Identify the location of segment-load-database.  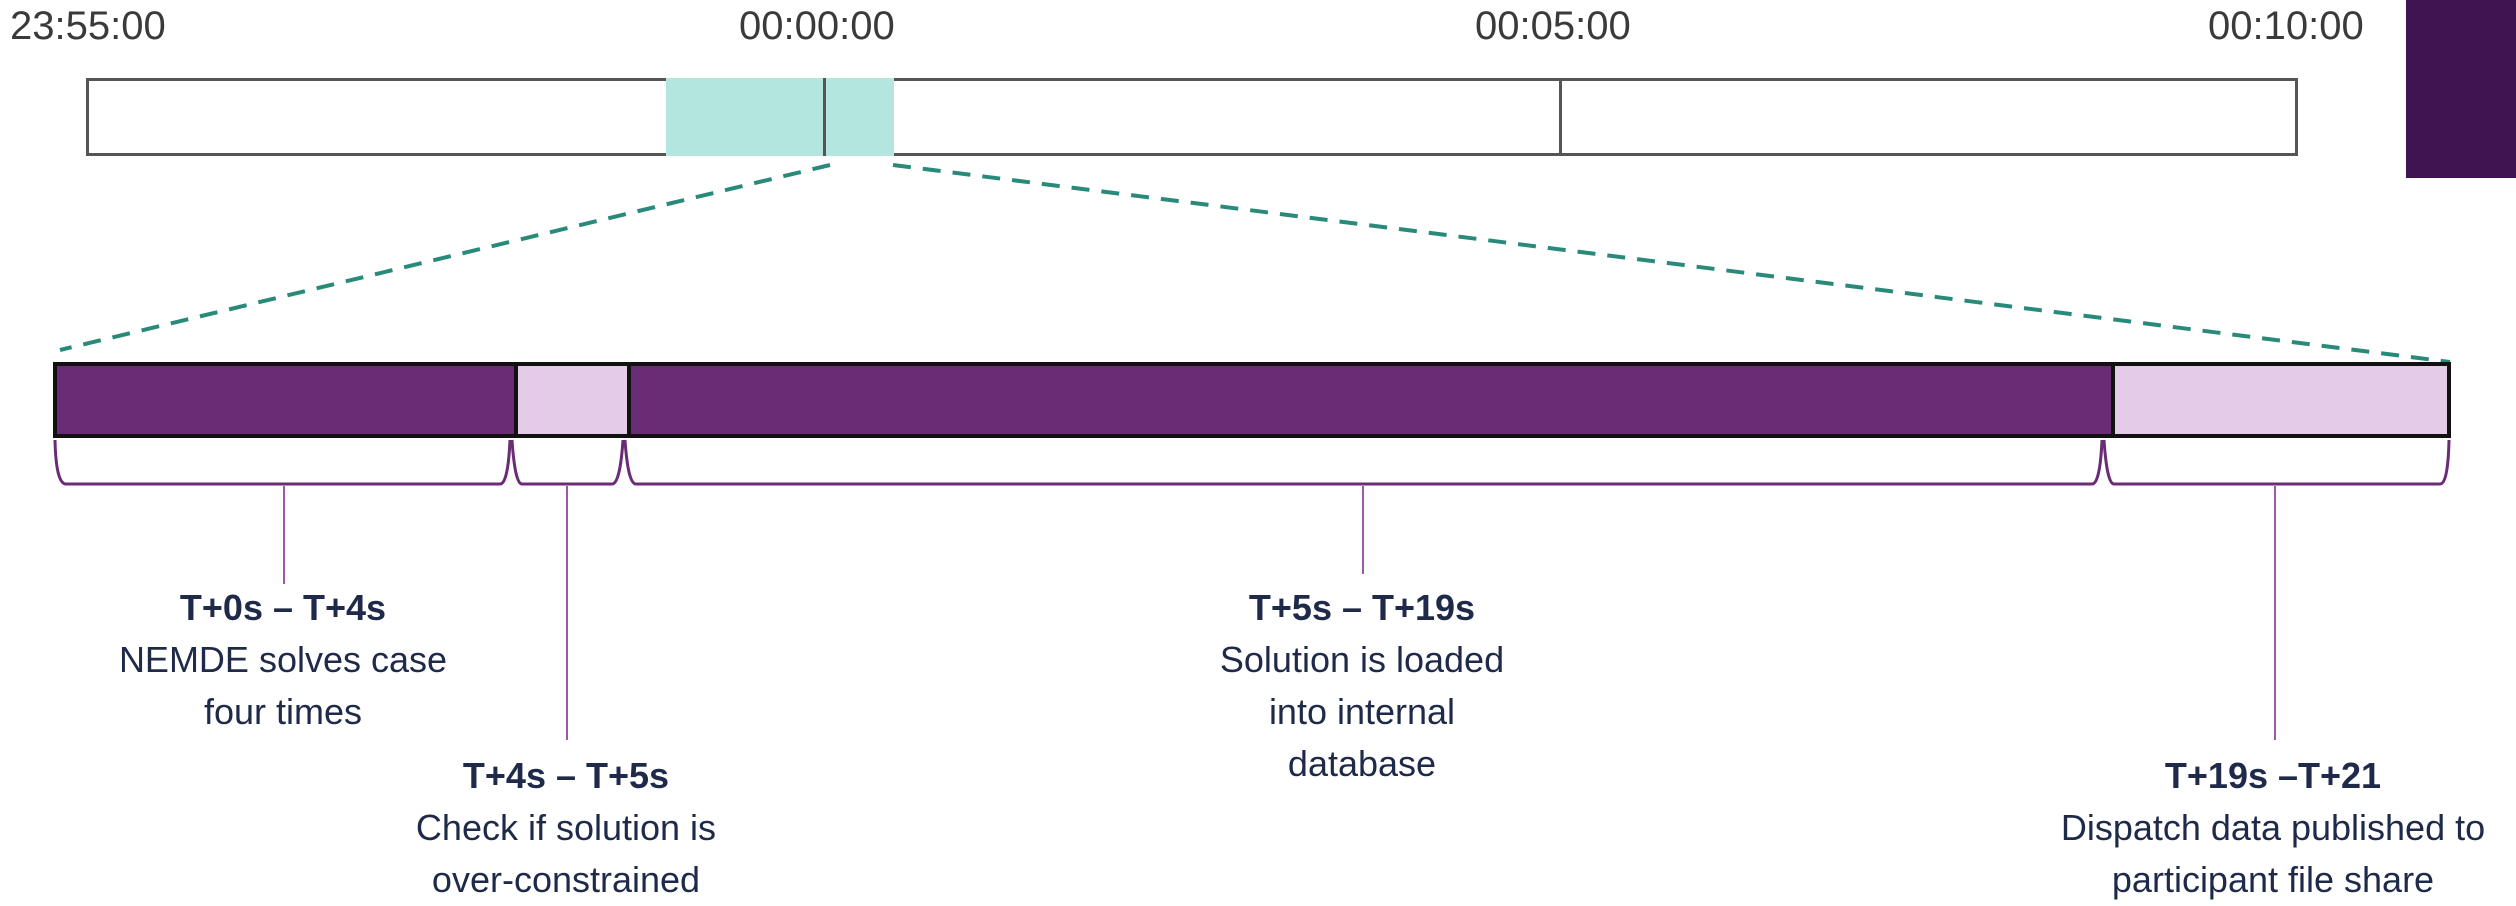
(1369, 400).